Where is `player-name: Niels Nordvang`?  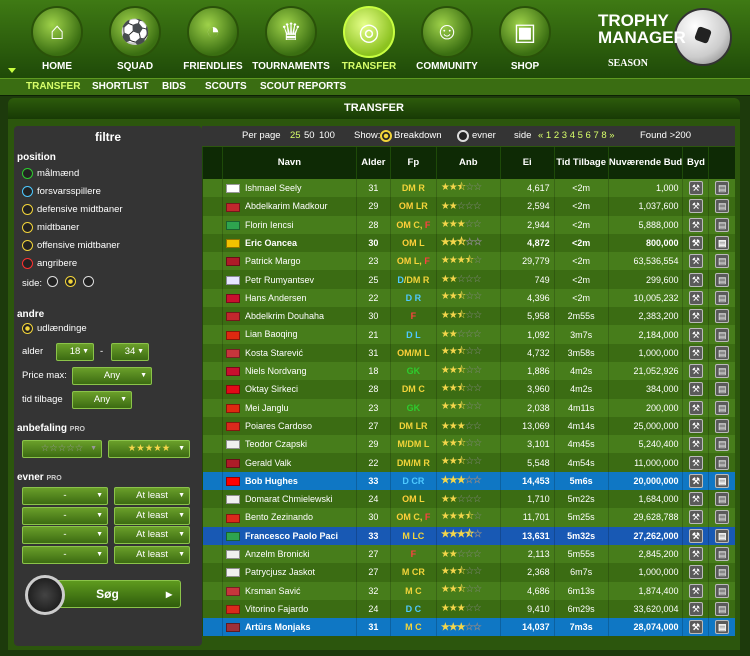
player-name: Niels Nordvang is located at coordinates (275, 371).